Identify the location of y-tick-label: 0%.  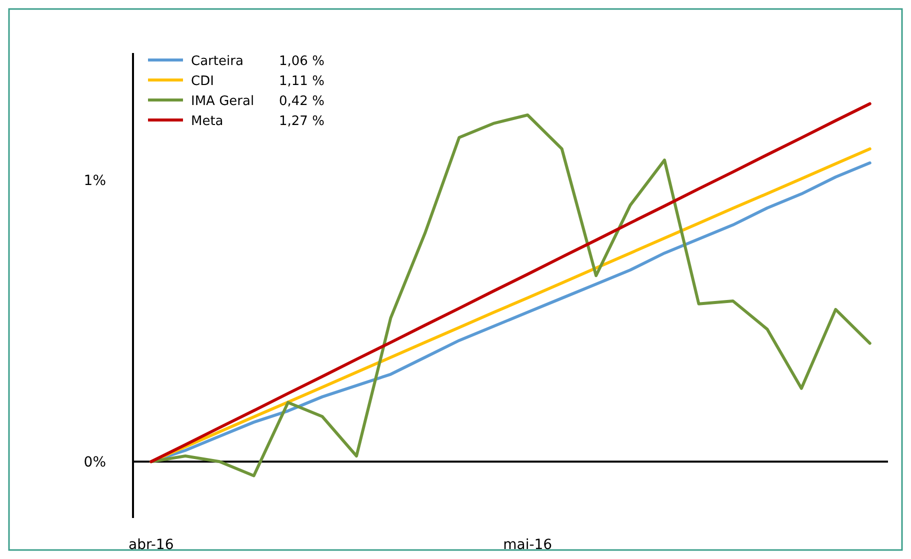
(95, 462).